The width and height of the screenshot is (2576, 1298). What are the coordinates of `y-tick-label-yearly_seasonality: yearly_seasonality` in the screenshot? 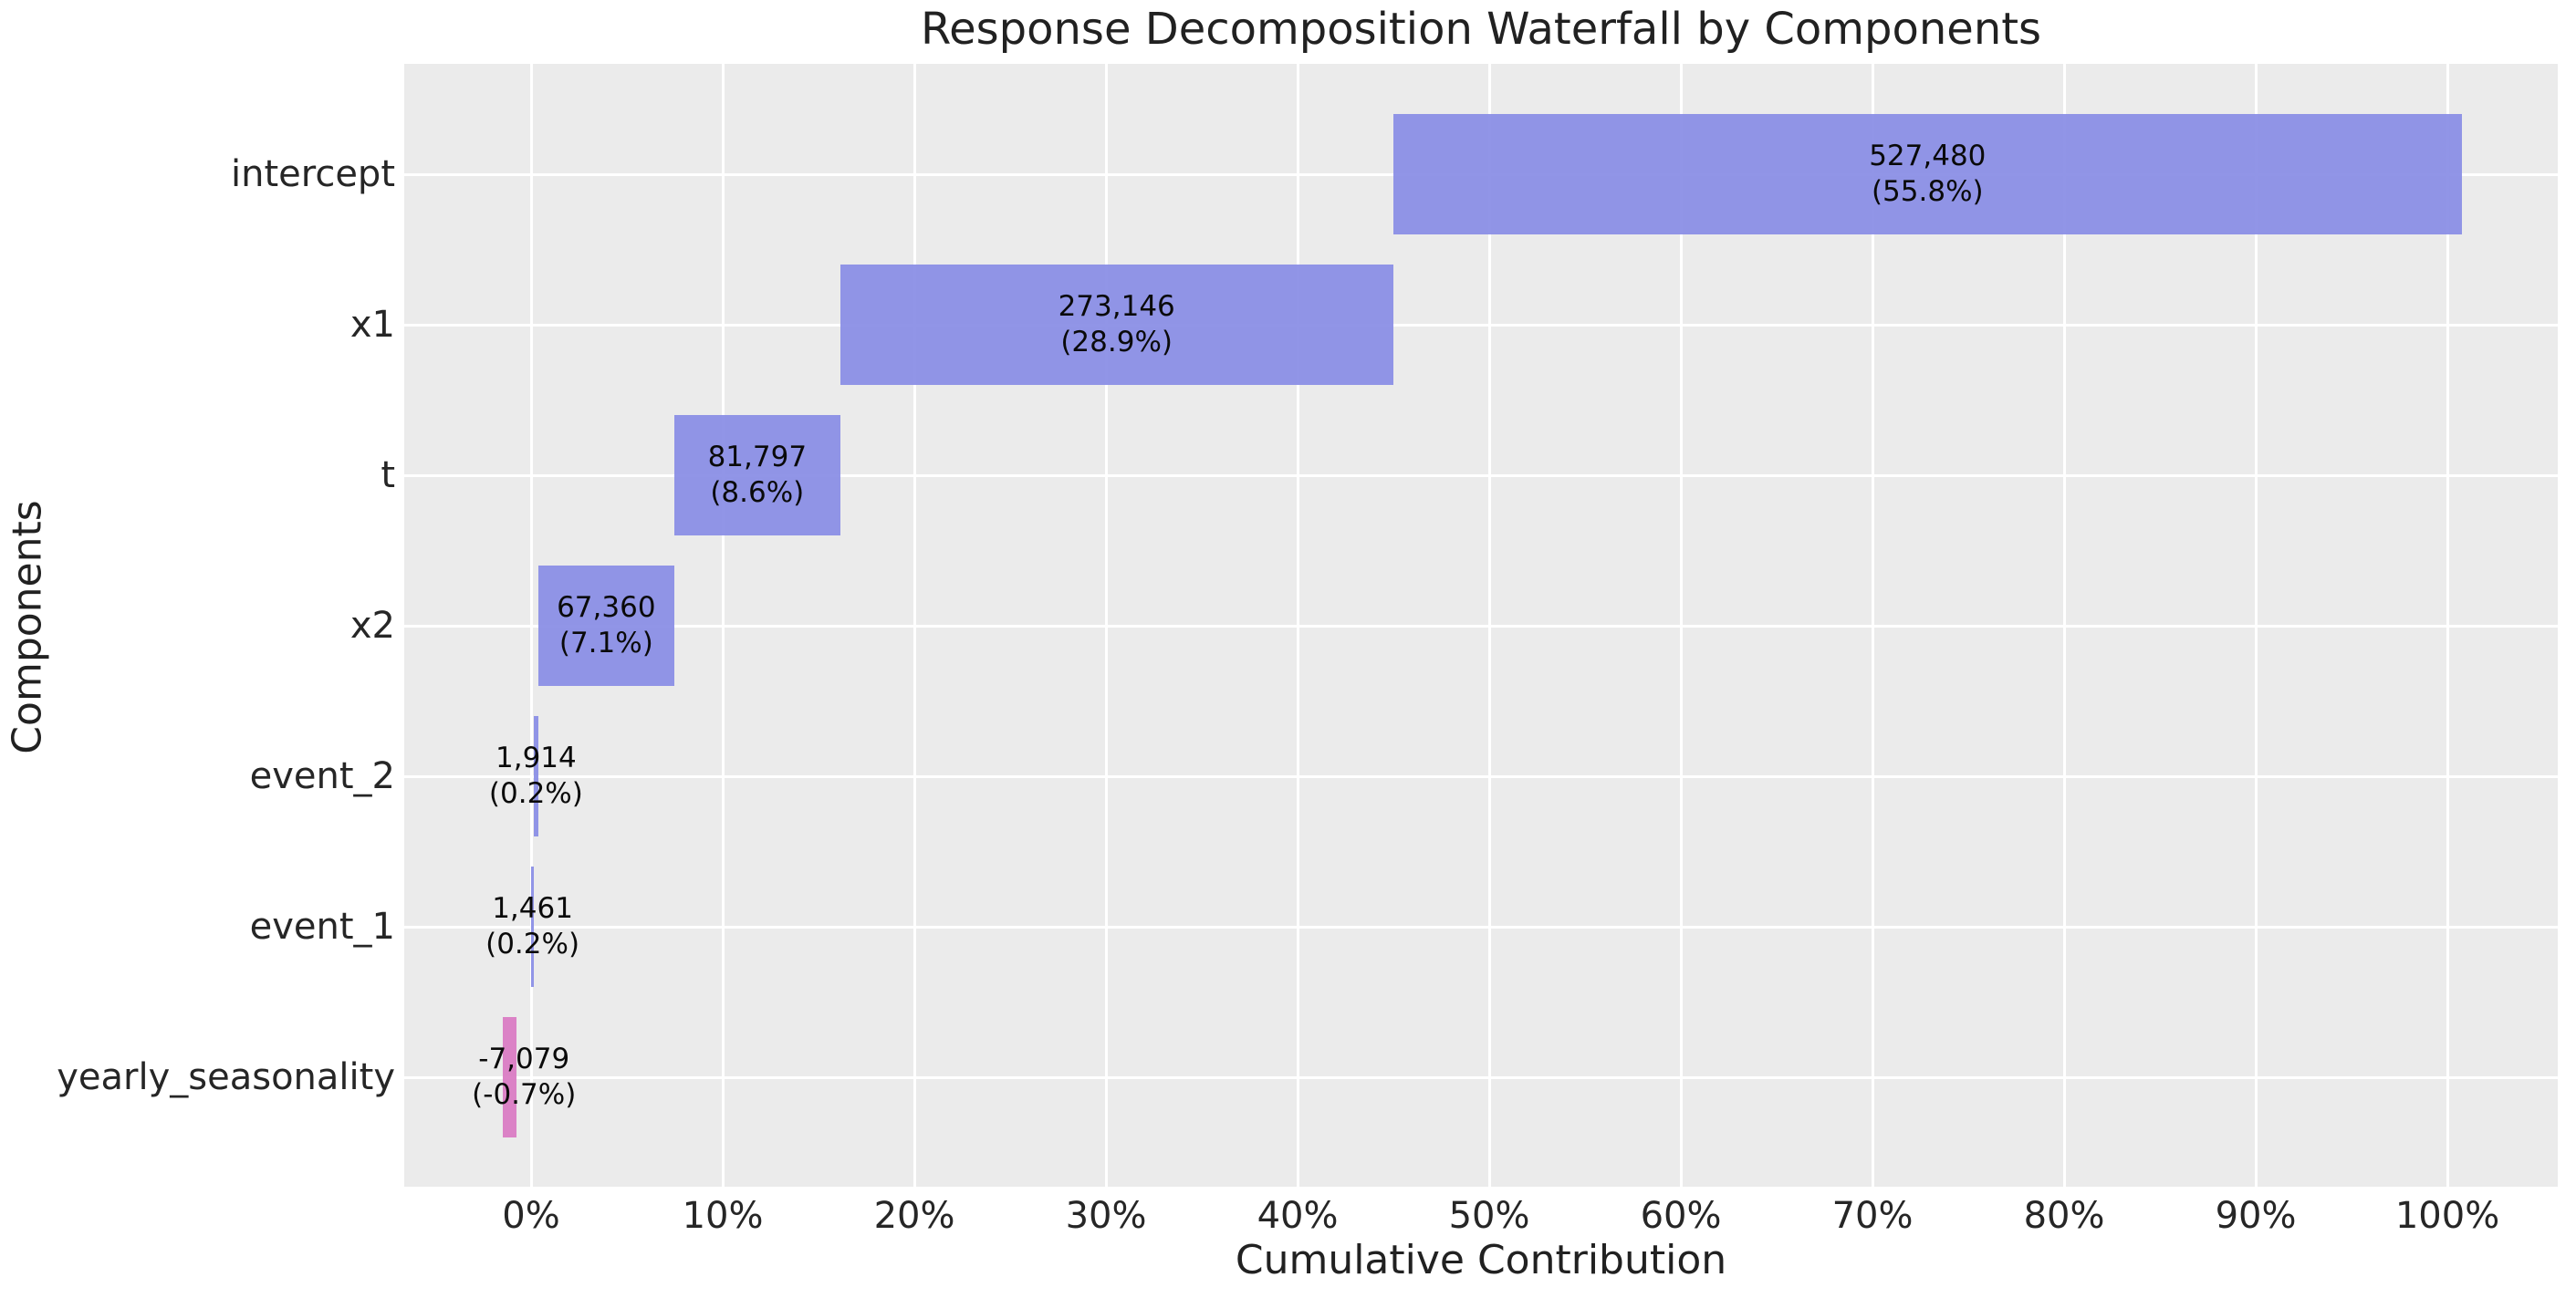 It's located at (226, 1077).